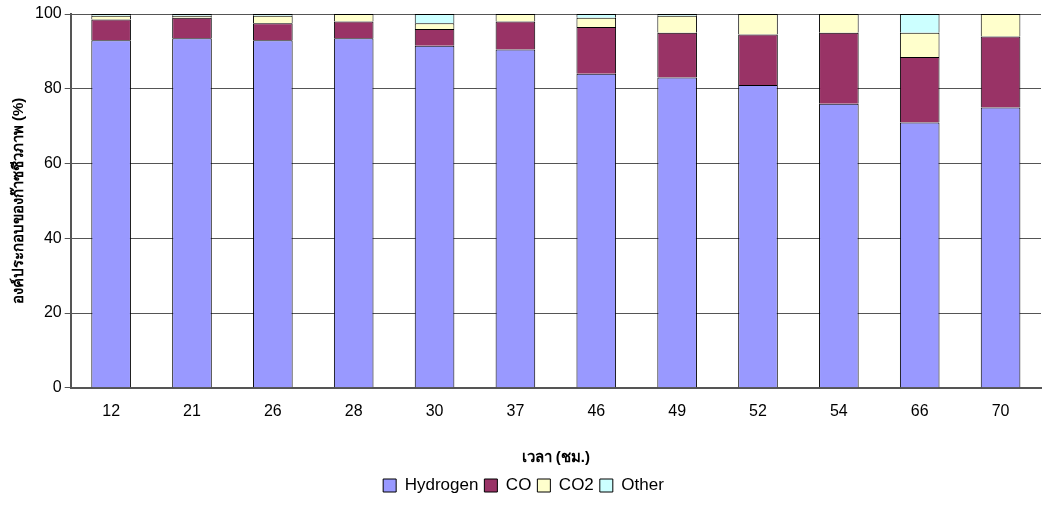  I want to click on x-tick-label: 26, so click(272, 410).